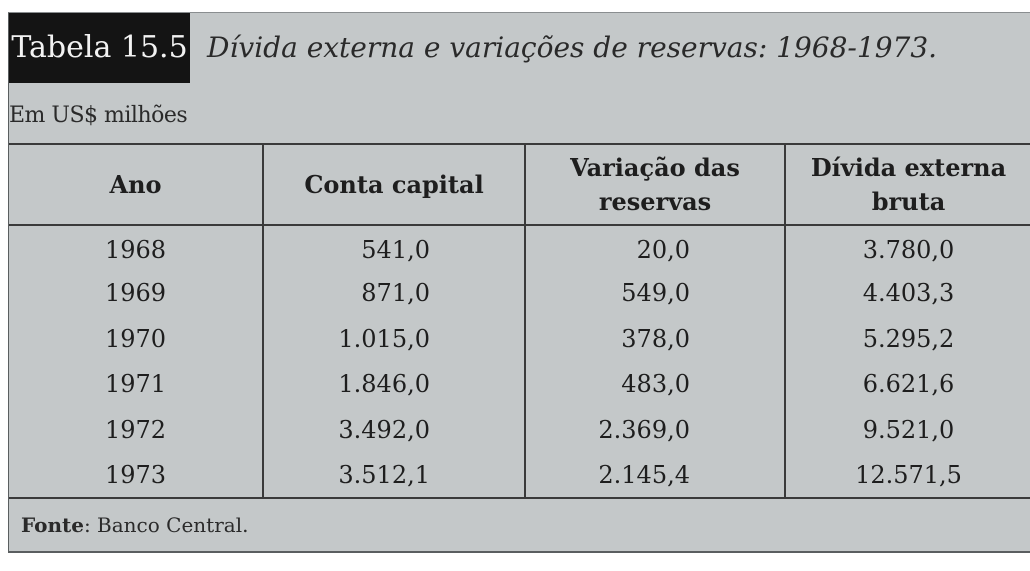 The height and width of the screenshot is (571, 1030). What do you see at coordinates (655, 293) in the screenshot?
I see `cell-variacao-reservas: 549,0` at bounding box center [655, 293].